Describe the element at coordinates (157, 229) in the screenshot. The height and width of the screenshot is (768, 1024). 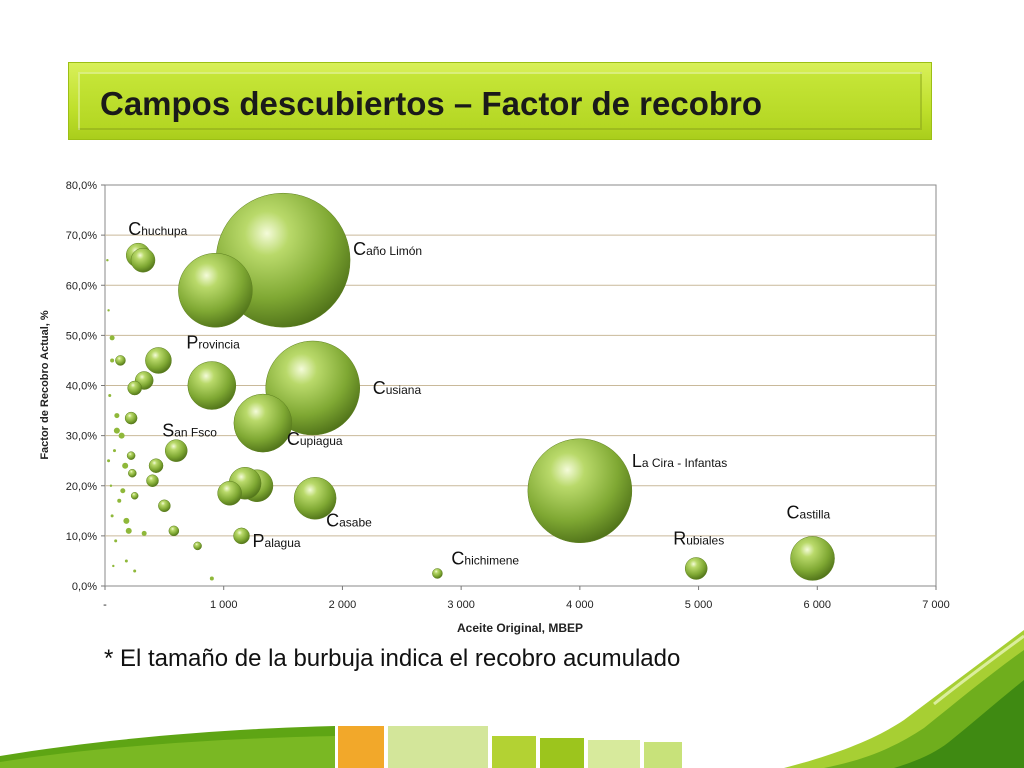
I see `bubble-label: Chuchupa` at that location.